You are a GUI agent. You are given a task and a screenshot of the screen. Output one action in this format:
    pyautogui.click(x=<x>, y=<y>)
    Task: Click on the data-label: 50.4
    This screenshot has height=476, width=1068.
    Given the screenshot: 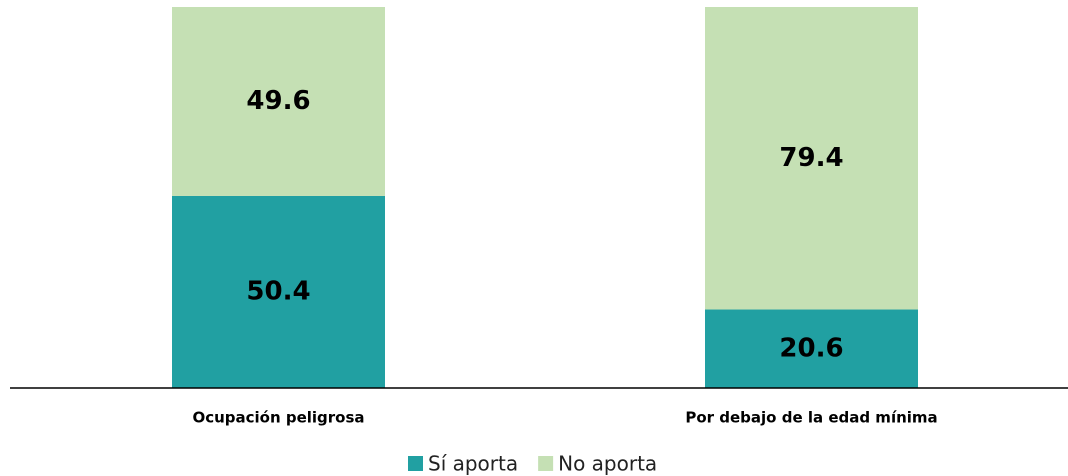 What is the action you would take?
    pyautogui.click(x=278, y=291)
    